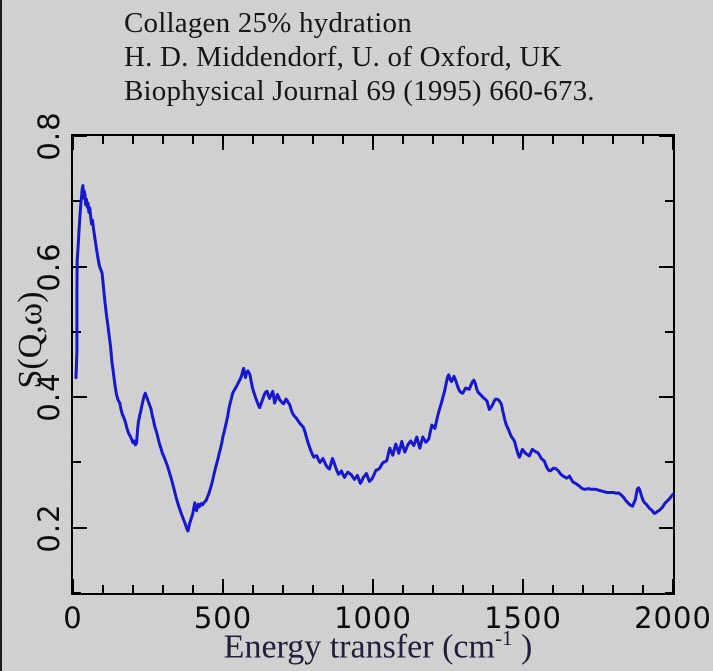 The height and width of the screenshot is (671, 713). I want to click on title-line-3: Biophysical Journal 69 (1995) 660-673., so click(359, 91).